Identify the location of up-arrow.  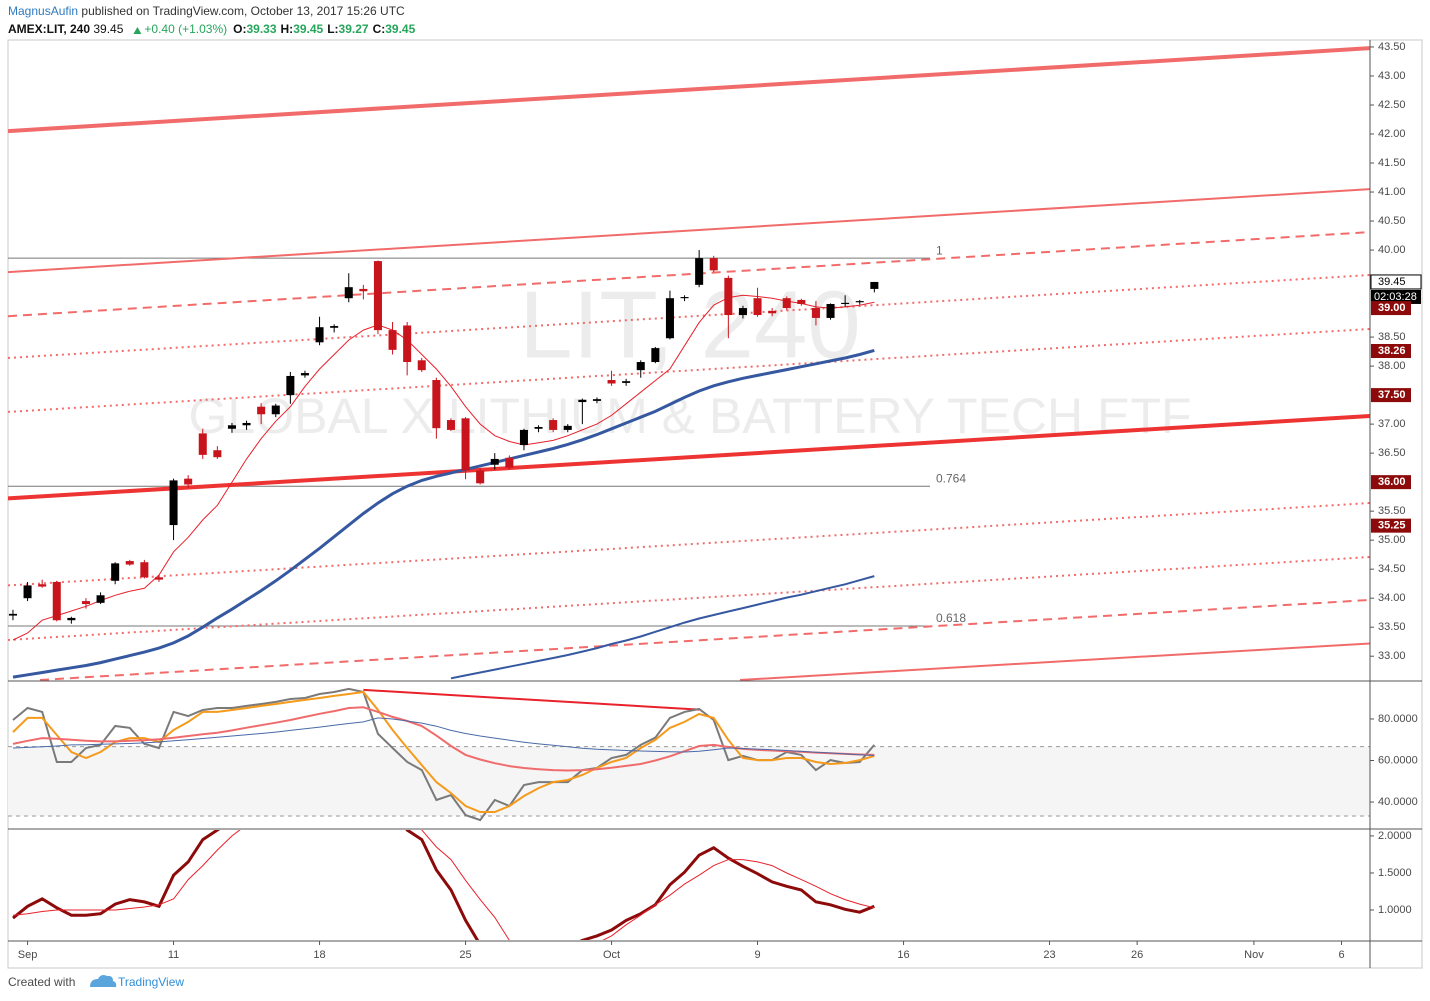
(137, 30).